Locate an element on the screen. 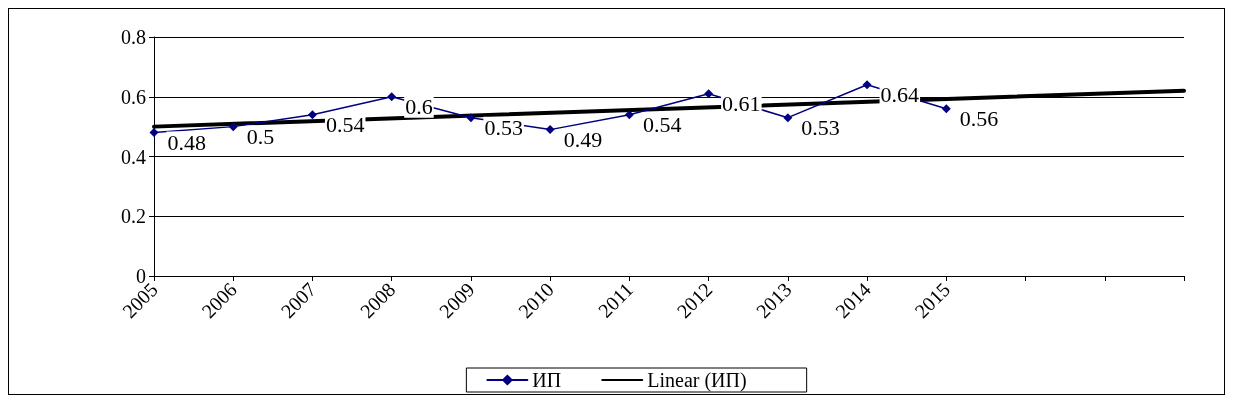  data-label: 0.6 is located at coordinates (419, 107).